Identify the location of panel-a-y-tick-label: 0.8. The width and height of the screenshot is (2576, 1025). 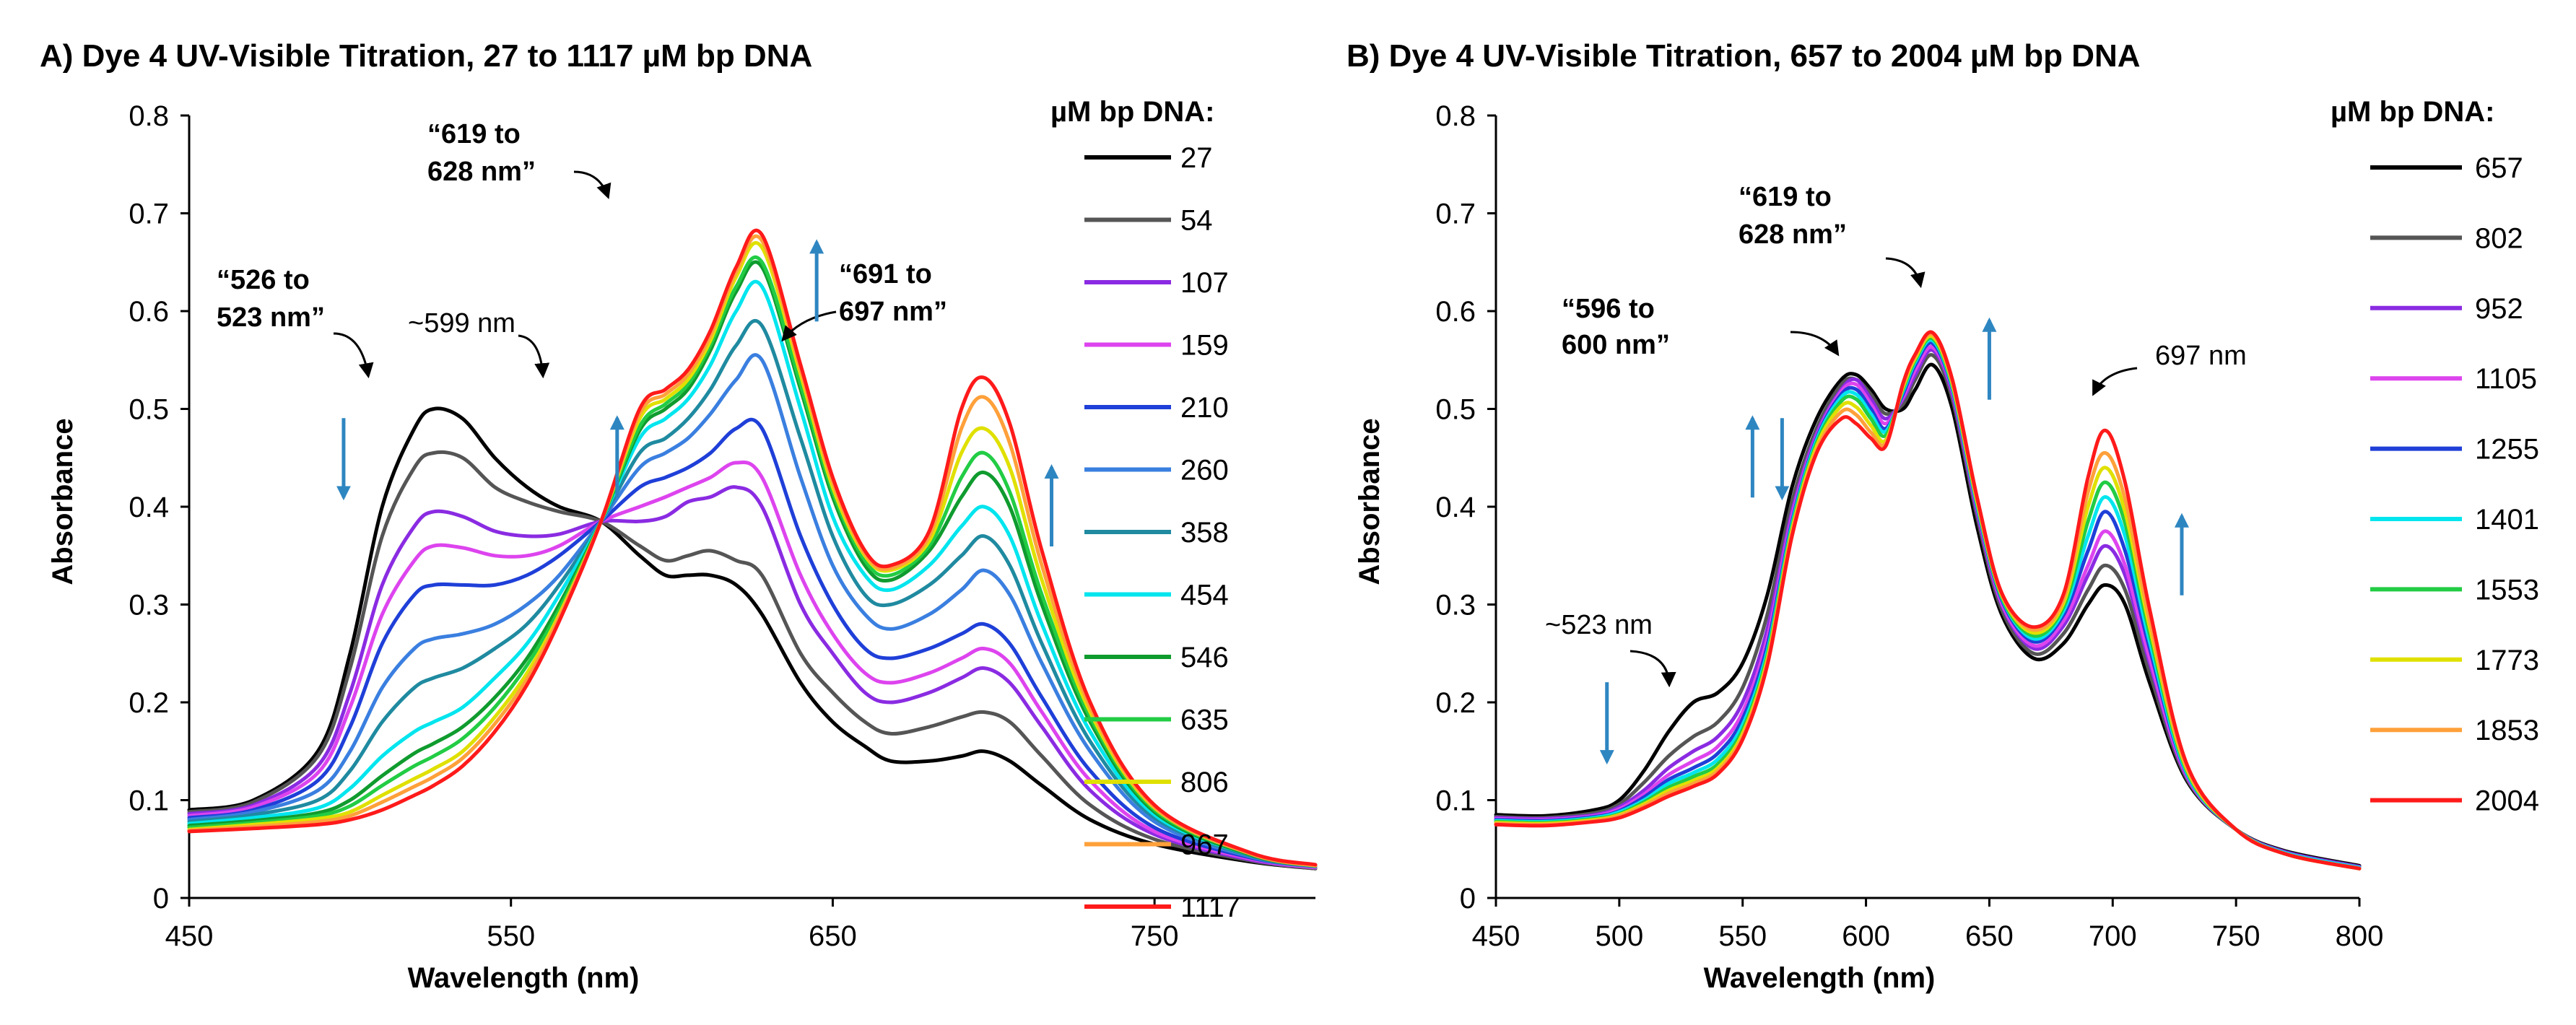
(149, 116).